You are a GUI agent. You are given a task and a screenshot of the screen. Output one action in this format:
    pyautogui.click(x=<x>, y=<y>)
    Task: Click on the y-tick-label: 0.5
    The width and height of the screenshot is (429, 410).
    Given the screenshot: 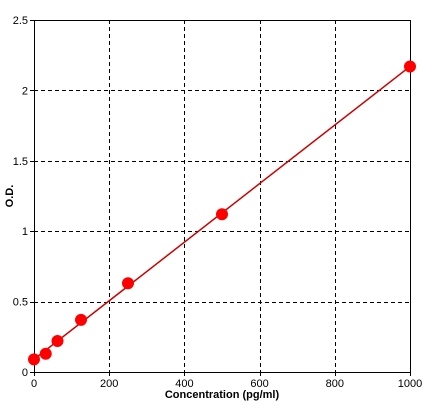 What is the action you would take?
    pyautogui.click(x=20, y=303)
    